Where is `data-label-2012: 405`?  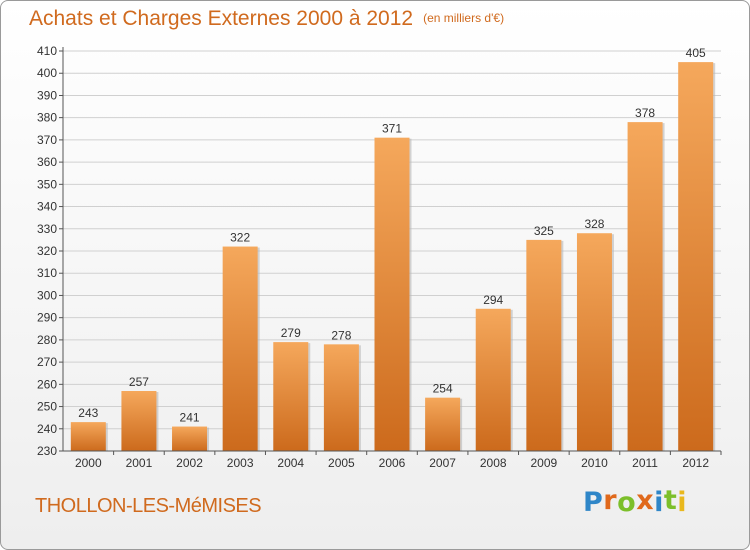
data-label-2012: 405 is located at coordinates (696, 53).